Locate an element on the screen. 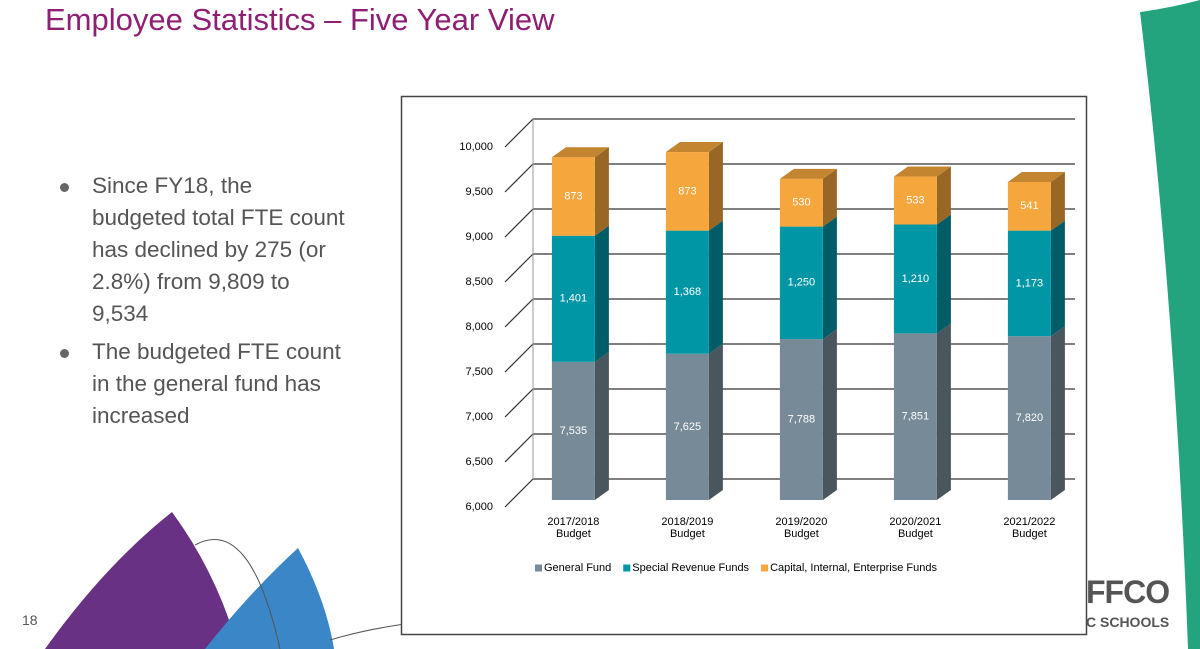 Image resolution: width=1200 pixels, height=649 pixels. y-tick-label: 6,000 is located at coordinates (479, 507).